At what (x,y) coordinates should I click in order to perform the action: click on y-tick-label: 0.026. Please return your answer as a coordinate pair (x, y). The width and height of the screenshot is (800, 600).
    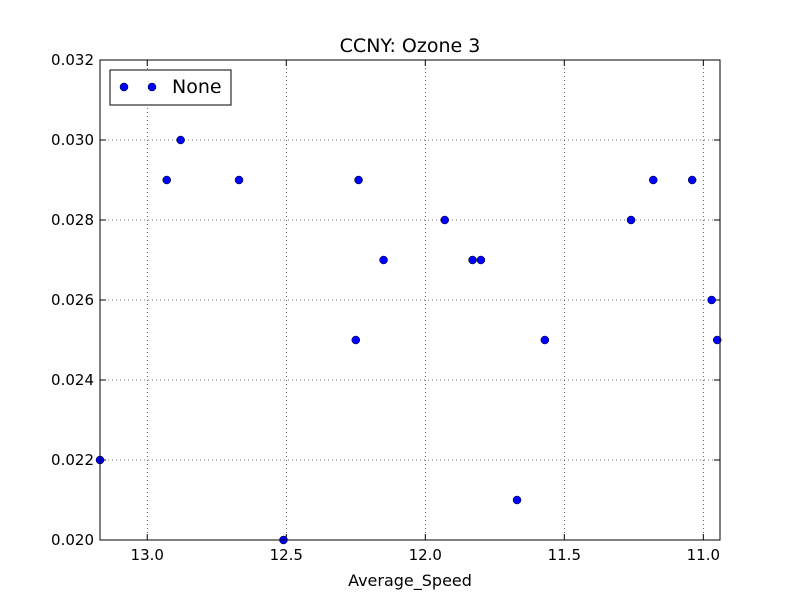
    Looking at the image, I should click on (72, 300).